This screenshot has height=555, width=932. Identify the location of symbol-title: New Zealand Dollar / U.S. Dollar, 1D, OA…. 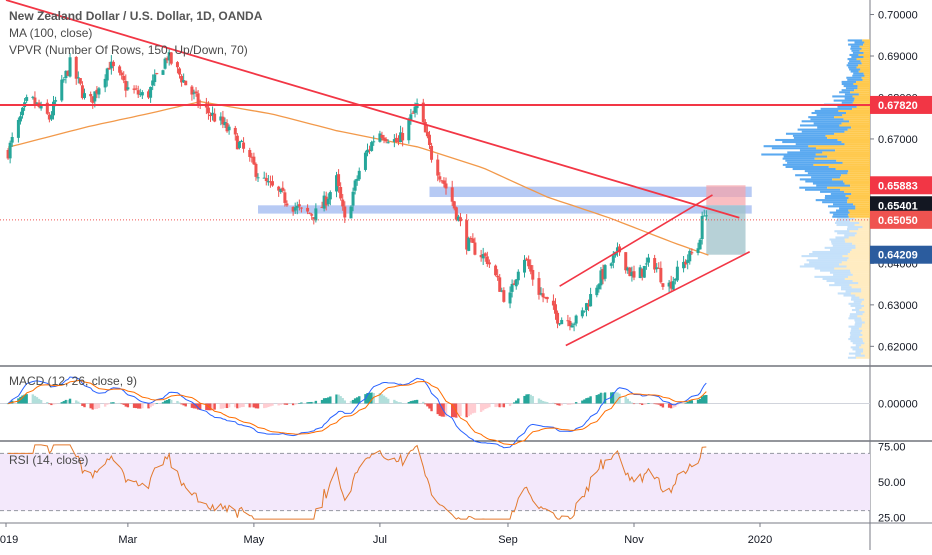
(136, 16).